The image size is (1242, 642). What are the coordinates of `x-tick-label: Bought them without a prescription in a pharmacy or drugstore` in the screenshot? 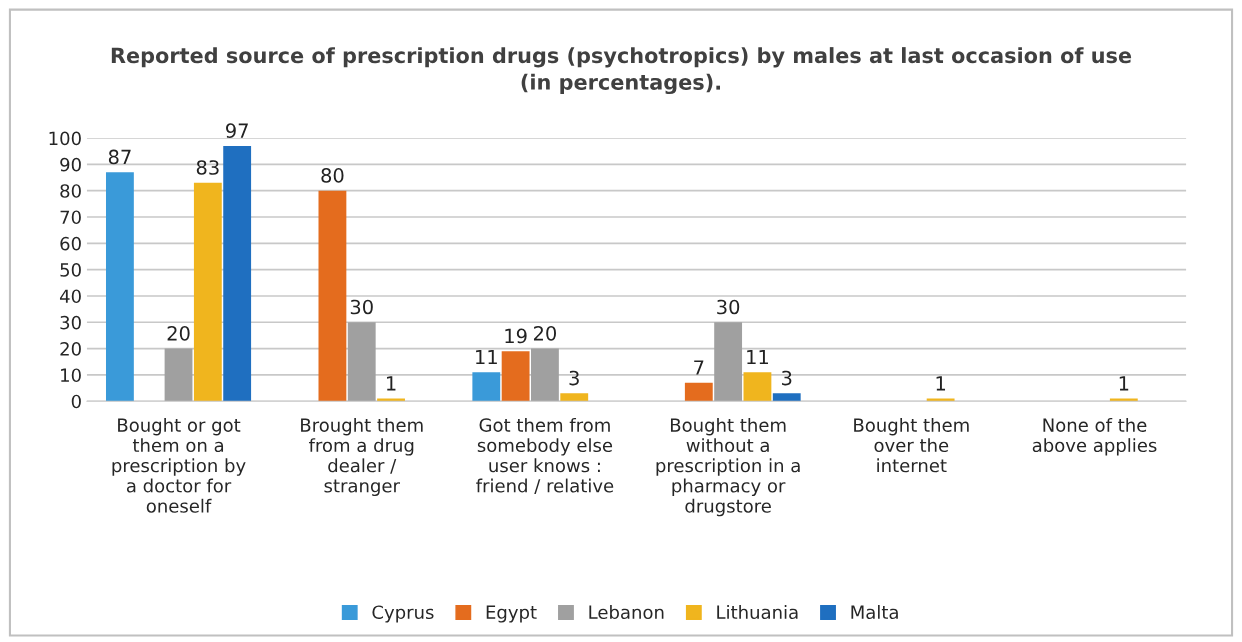 It's located at (728, 467).